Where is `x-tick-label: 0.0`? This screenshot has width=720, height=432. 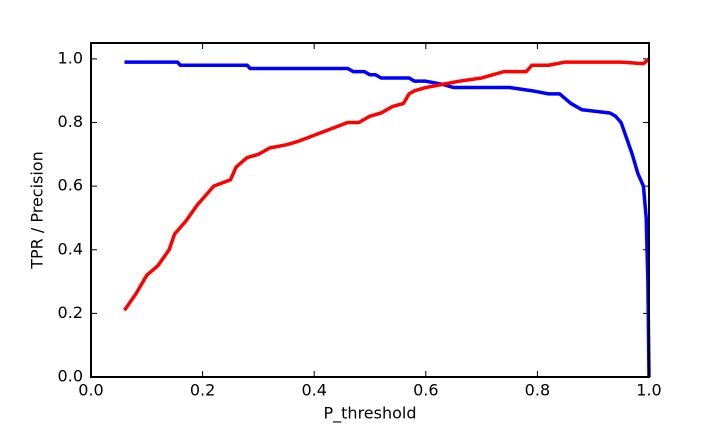
x-tick-label: 0.0 is located at coordinates (90, 390).